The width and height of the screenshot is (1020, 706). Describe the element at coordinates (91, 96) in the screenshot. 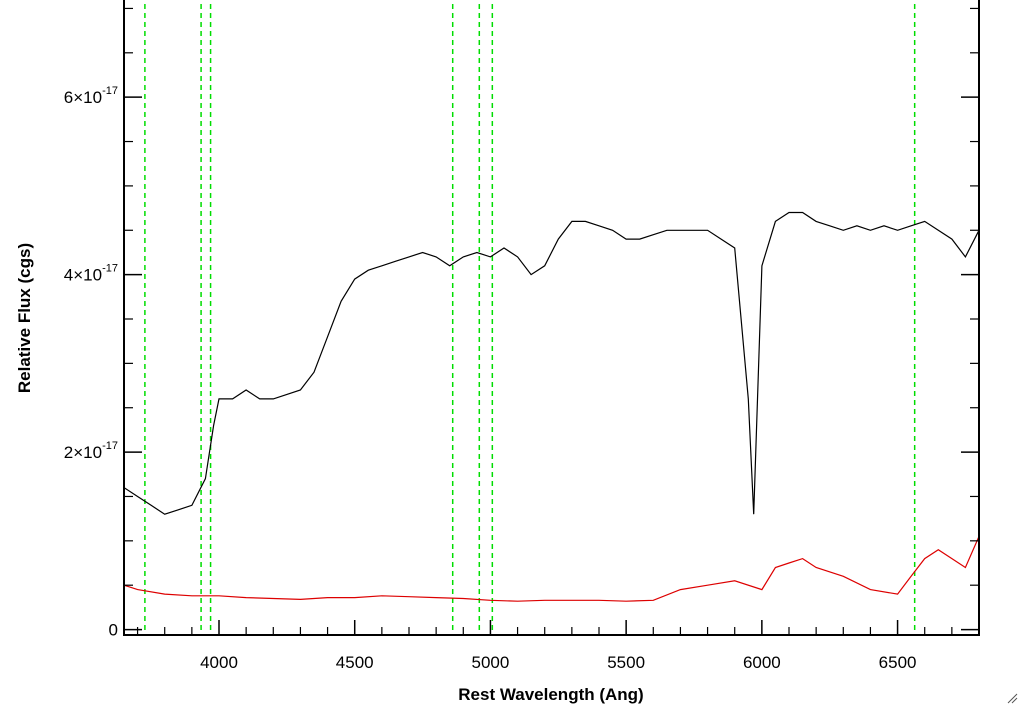

I see `y-tick-label-3: 6×10⁻¹⁷` at that location.